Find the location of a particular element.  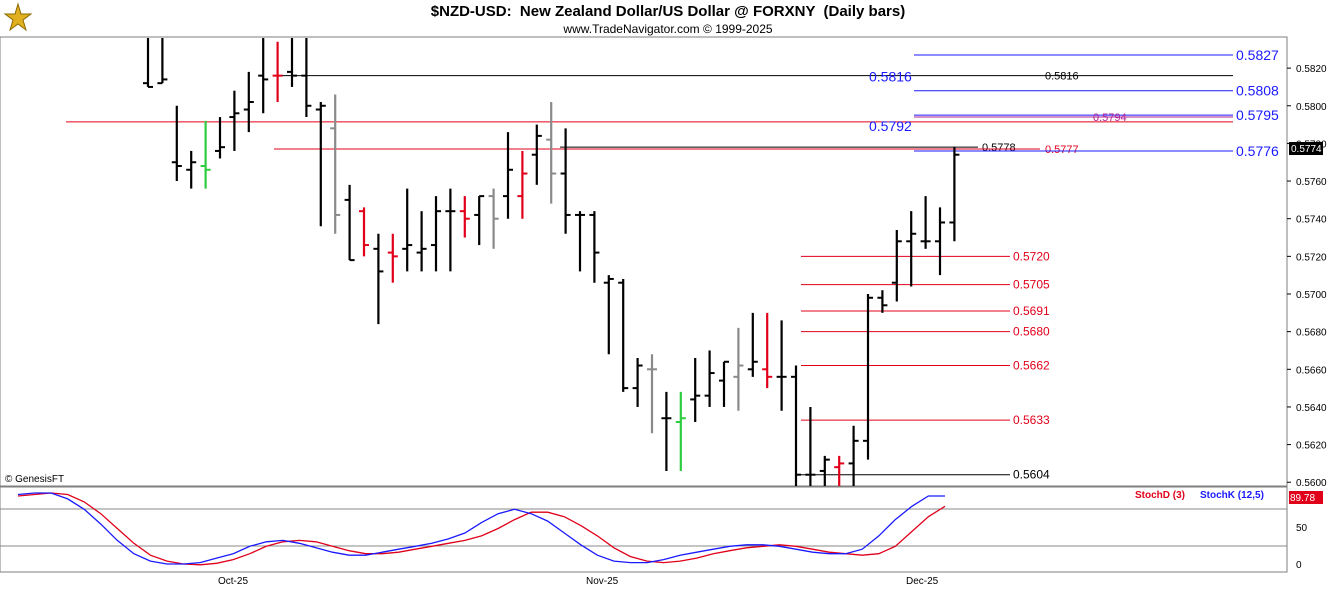

support-level-label: 0.5604 is located at coordinates (1031, 475).